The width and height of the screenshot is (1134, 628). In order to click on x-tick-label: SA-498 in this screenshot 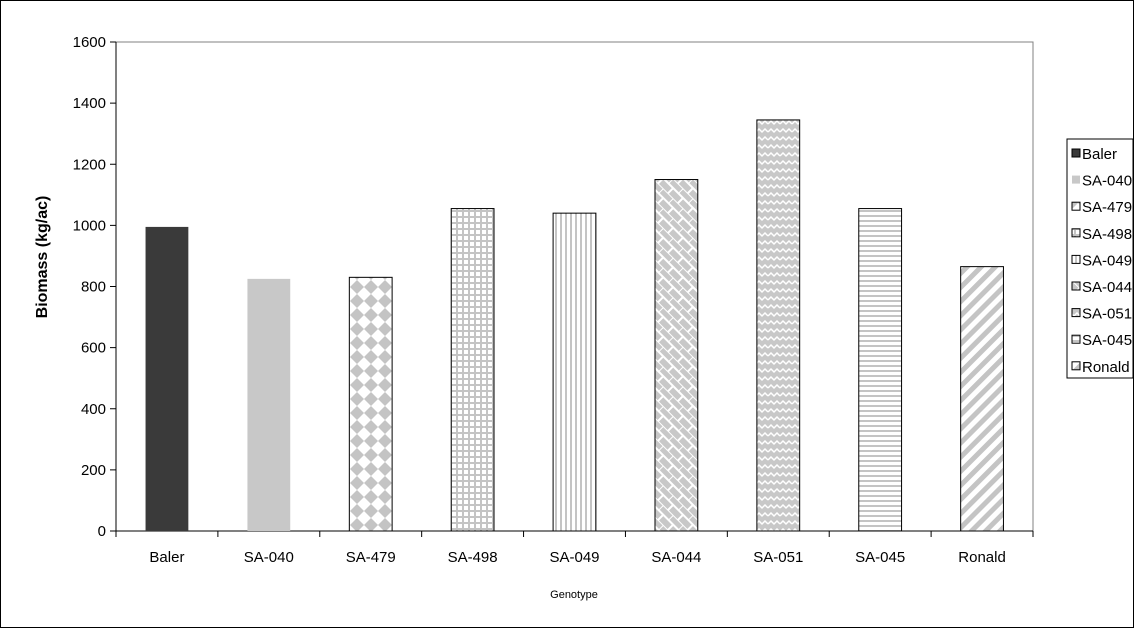, I will do `click(473, 557)`.